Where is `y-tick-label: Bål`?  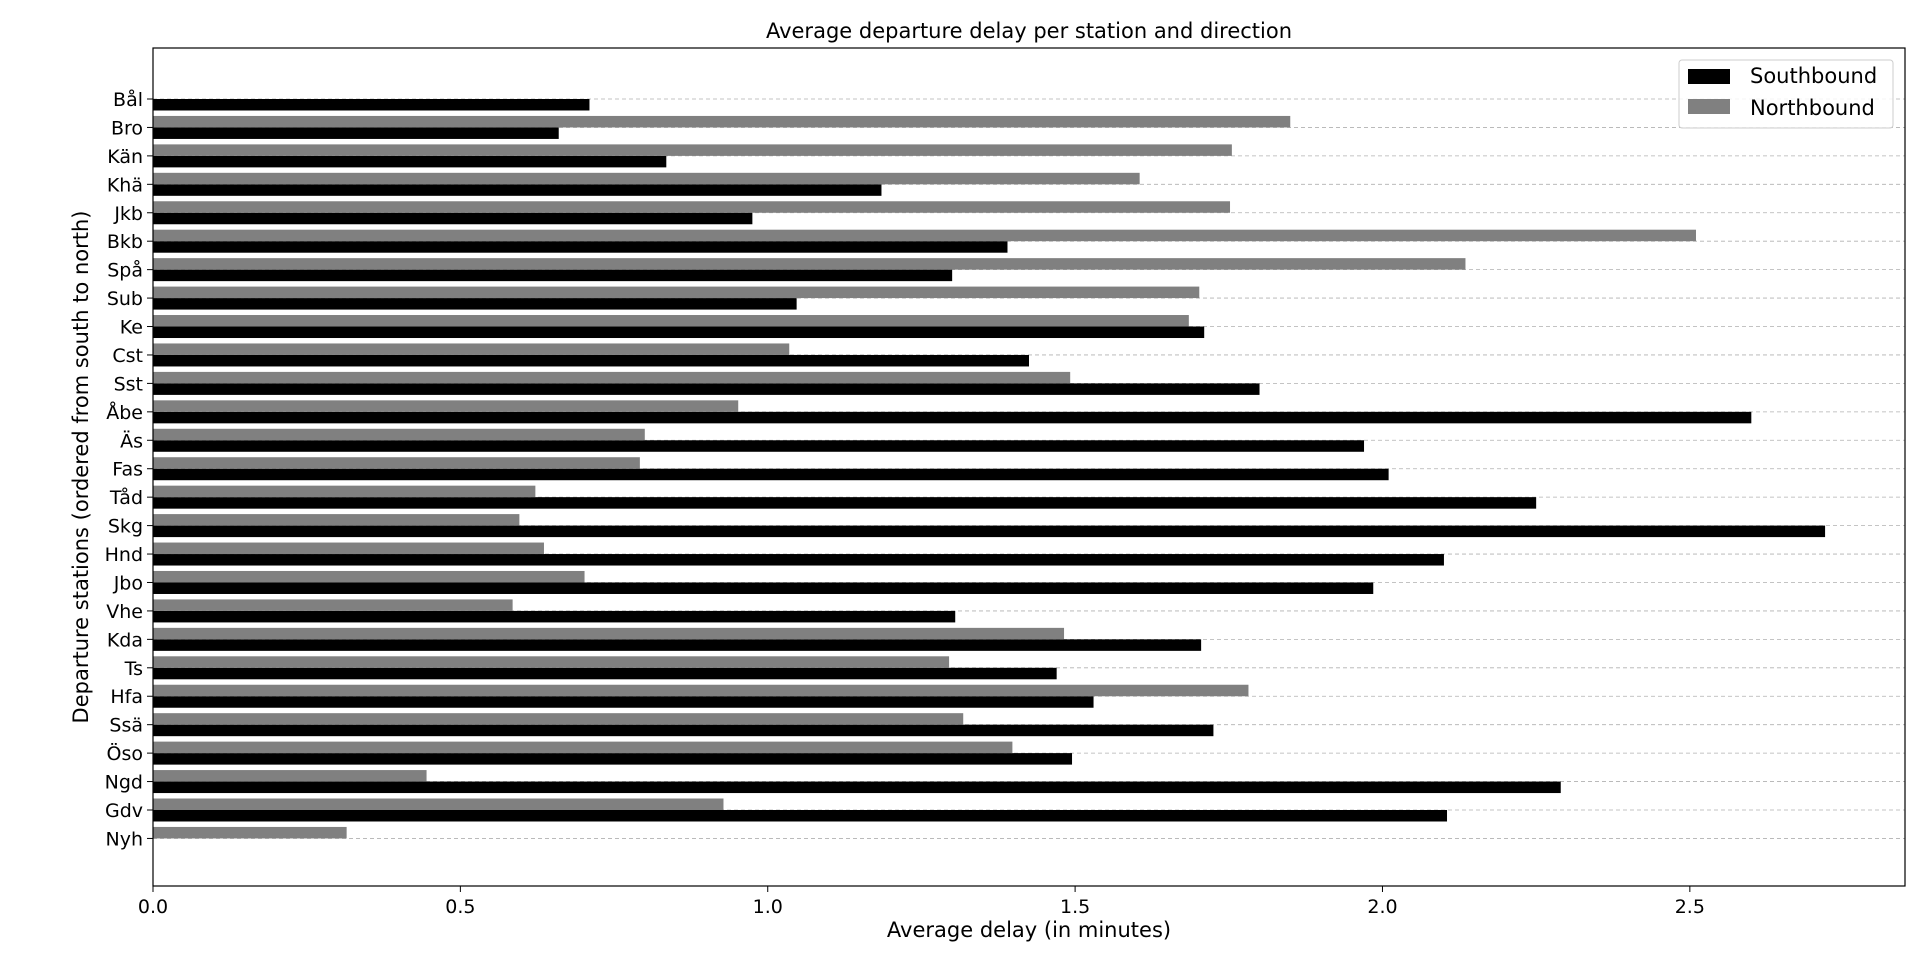 y-tick-label: Bål is located at coordinates (128, 99).